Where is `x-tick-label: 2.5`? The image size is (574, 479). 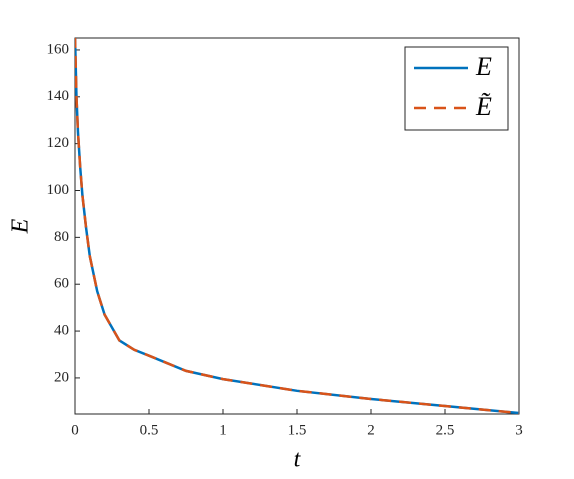
x-tick-label: 2.5 is located at coordinates (445, 430).